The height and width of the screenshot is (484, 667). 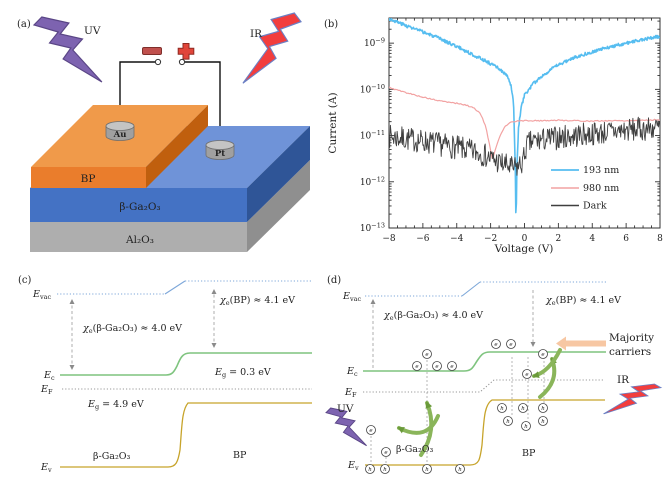 I want to click on x-axis-title: Voltage (V), so click(x=524, y=249).